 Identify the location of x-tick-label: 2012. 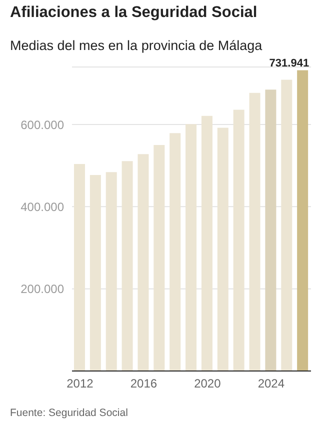
(80, 383).